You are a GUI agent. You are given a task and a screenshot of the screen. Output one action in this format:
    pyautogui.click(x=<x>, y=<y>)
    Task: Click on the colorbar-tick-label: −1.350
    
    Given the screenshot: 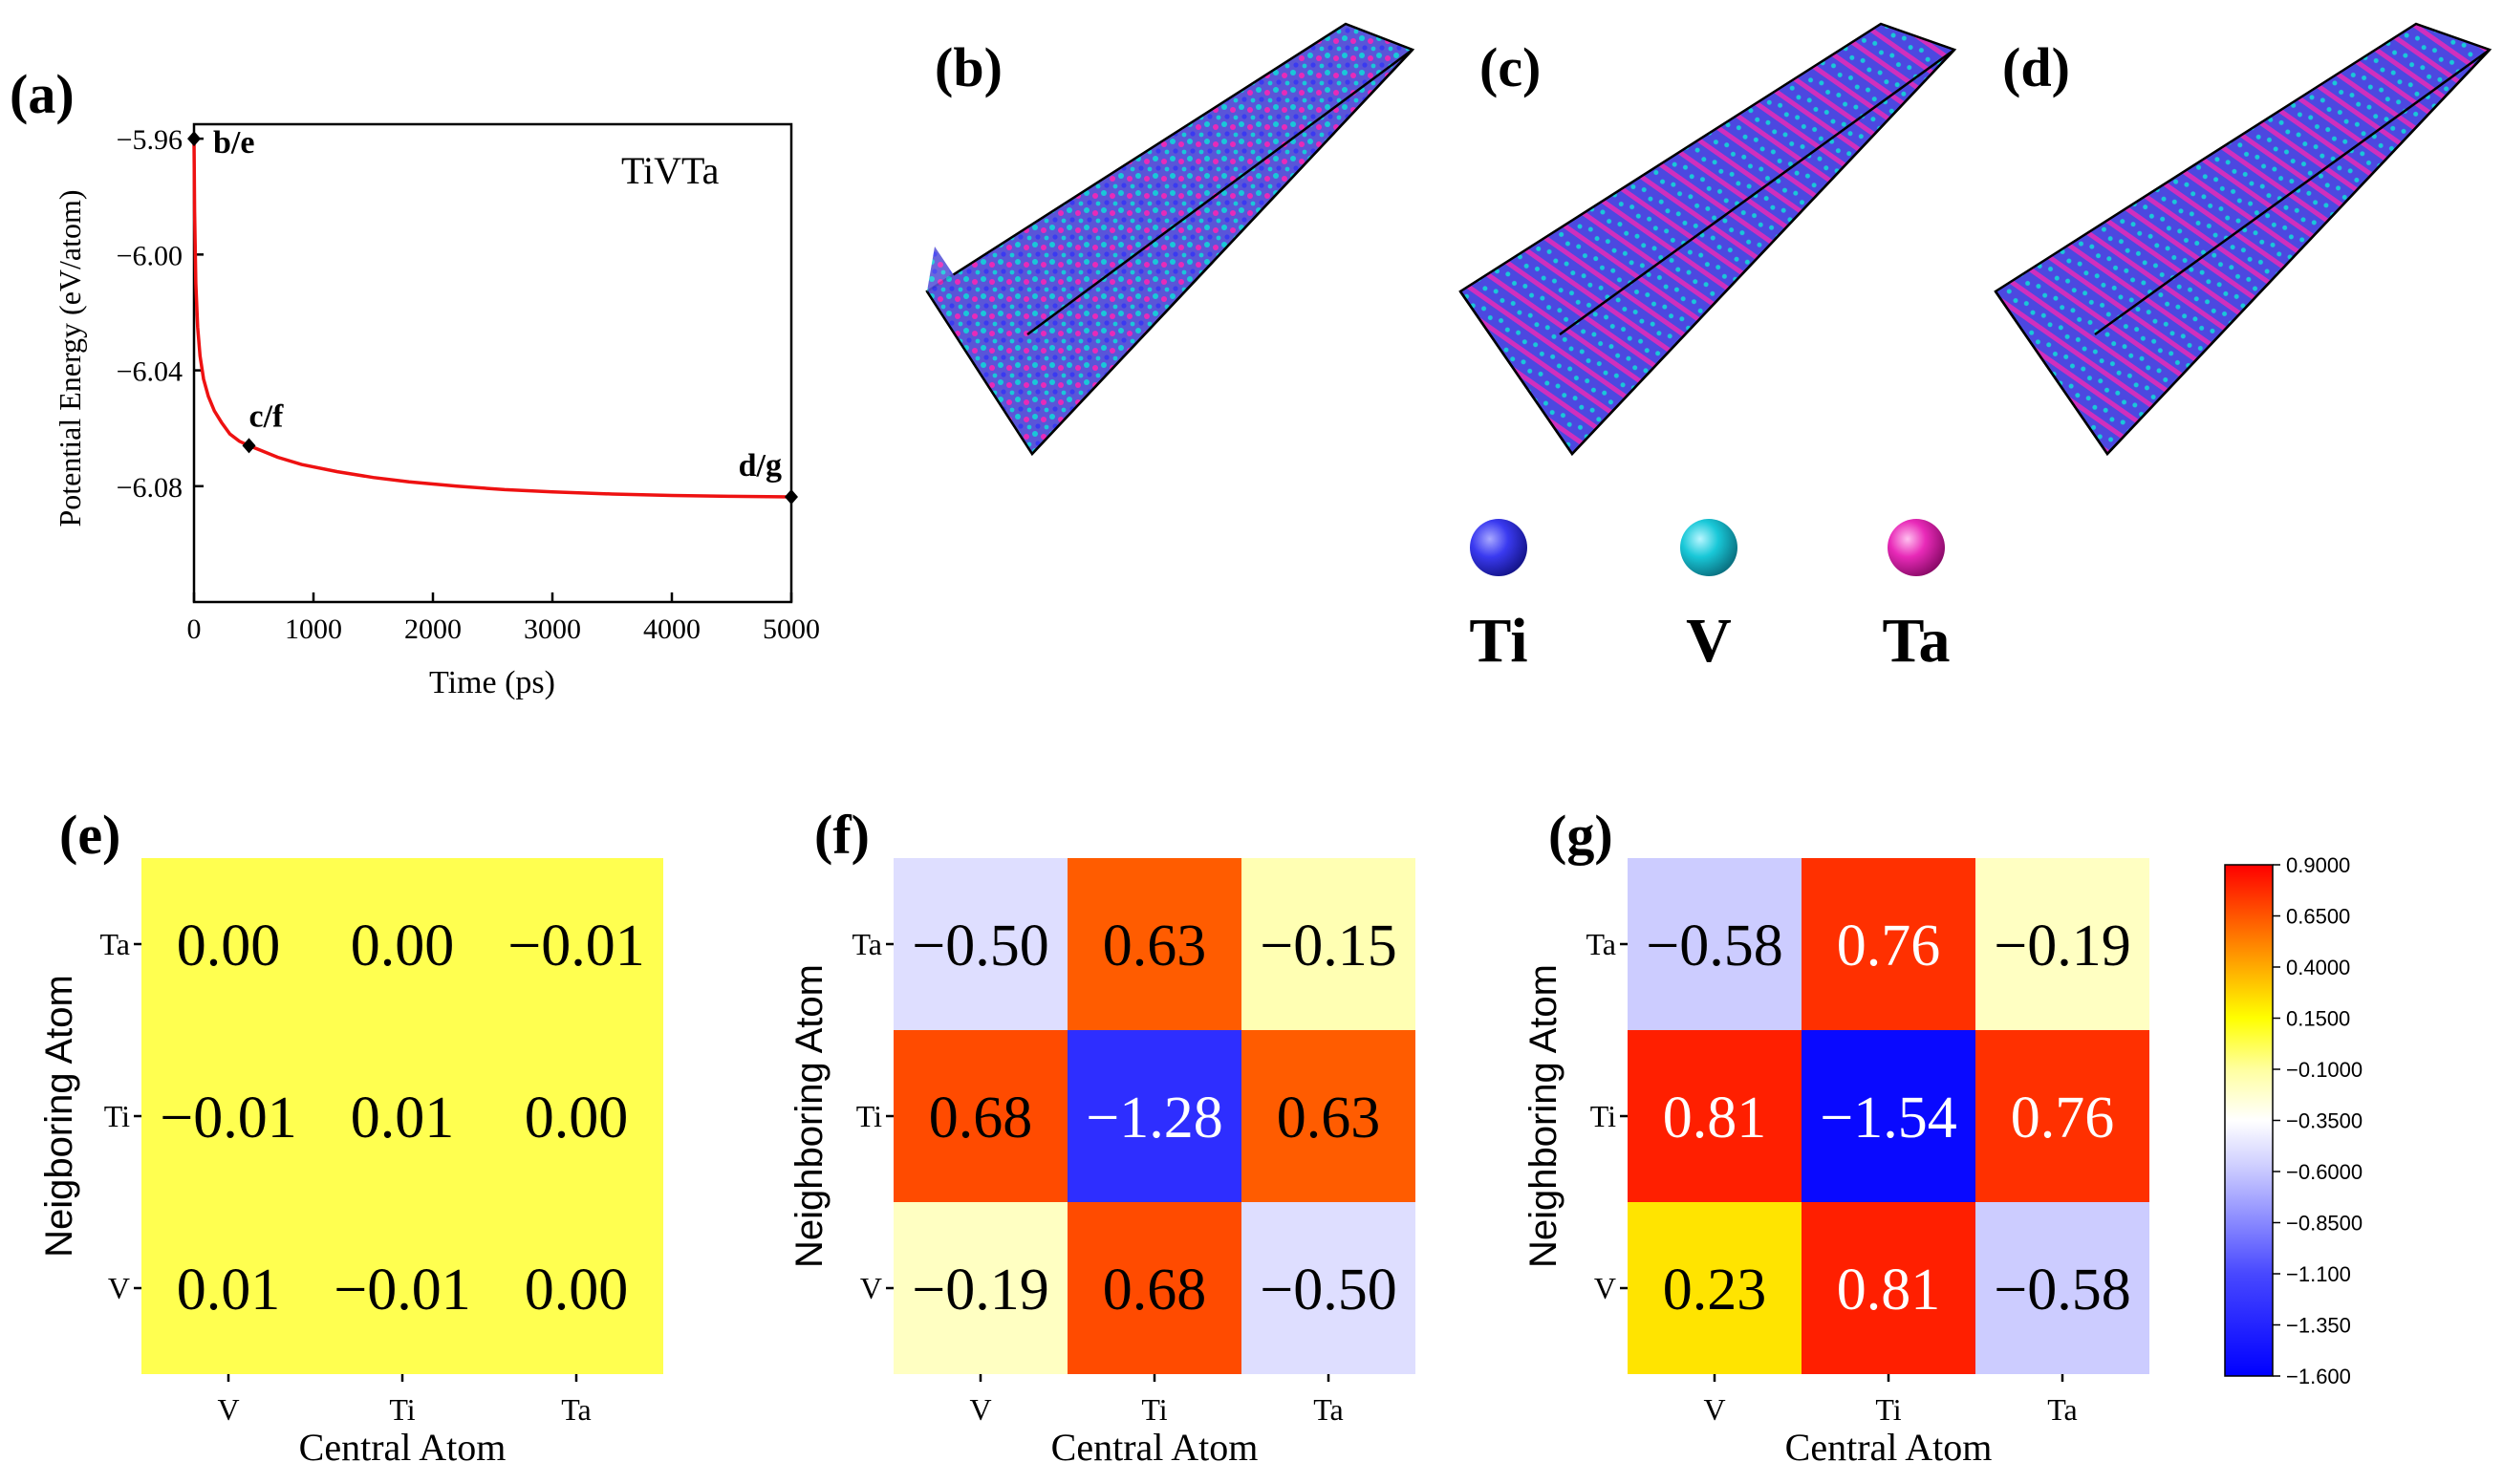 What is the action you would take?
    pyautogui.click(x=2318, y=1326)
    